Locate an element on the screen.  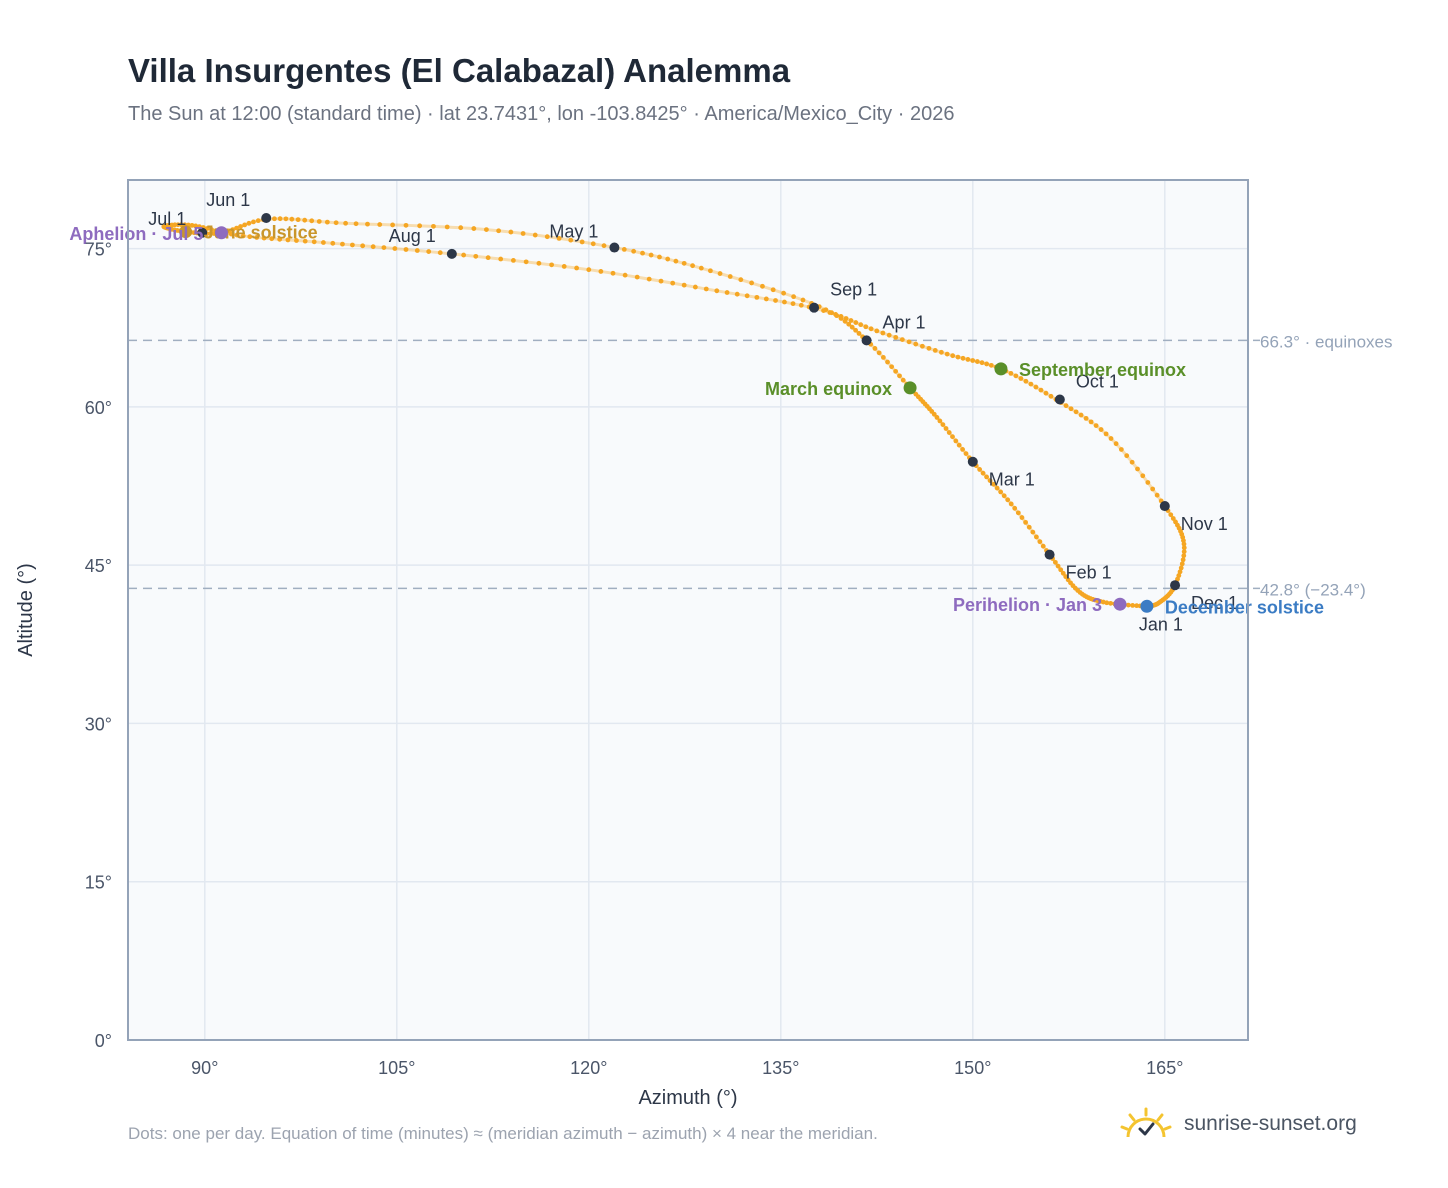
x-tick-label: 135° is located at coordinates (780, 1068).